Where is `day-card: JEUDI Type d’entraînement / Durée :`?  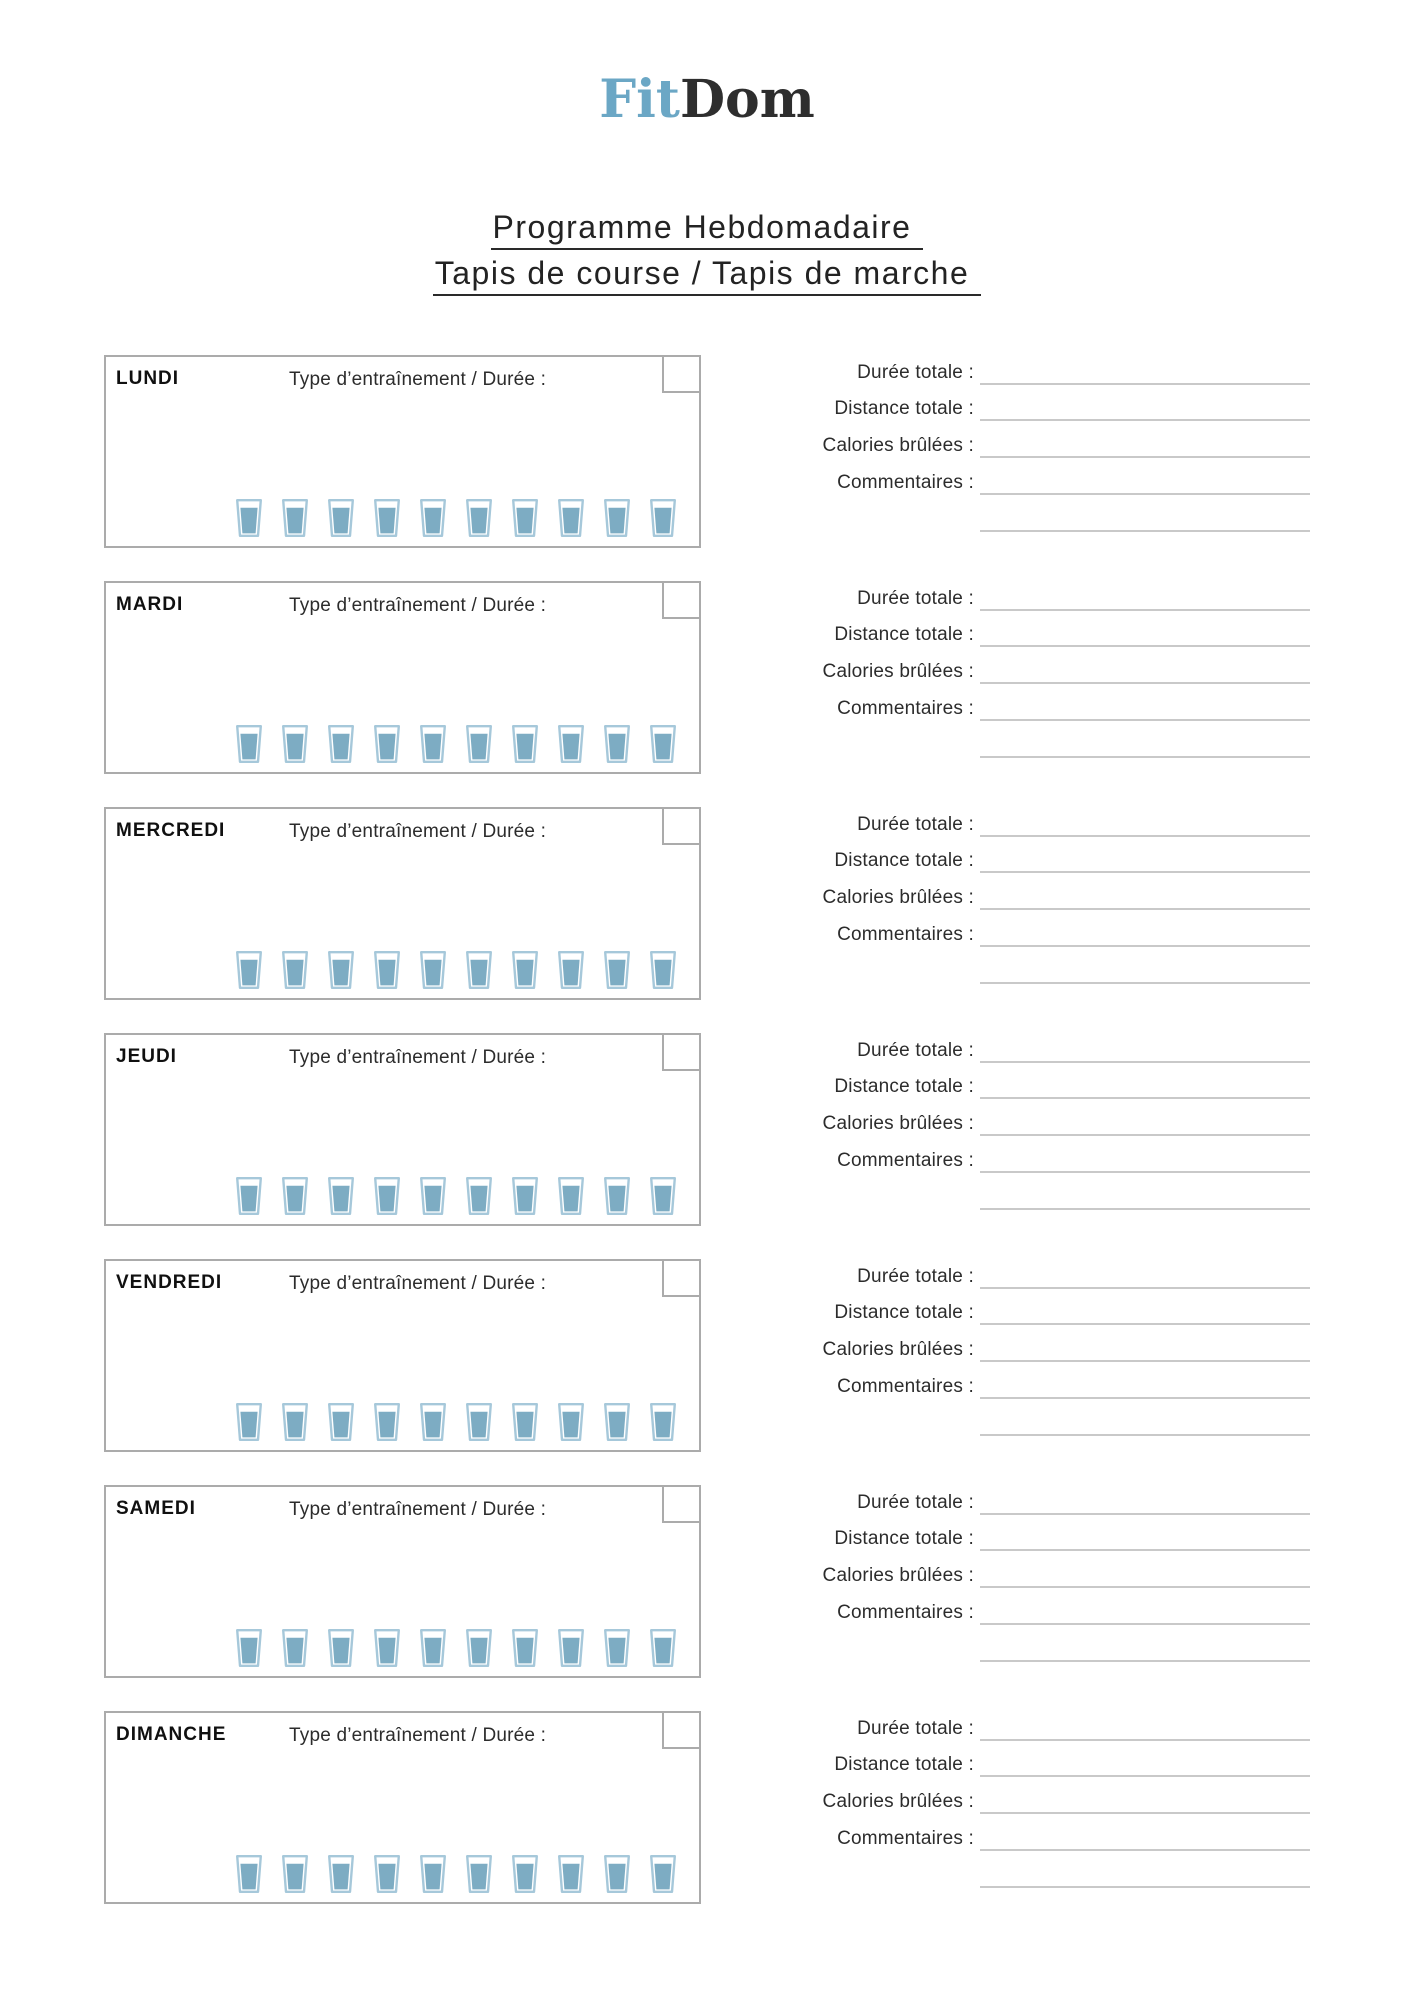
day-card: JEUDI Type d’entraînement / Durée : is located at coordinates (402, 1129).